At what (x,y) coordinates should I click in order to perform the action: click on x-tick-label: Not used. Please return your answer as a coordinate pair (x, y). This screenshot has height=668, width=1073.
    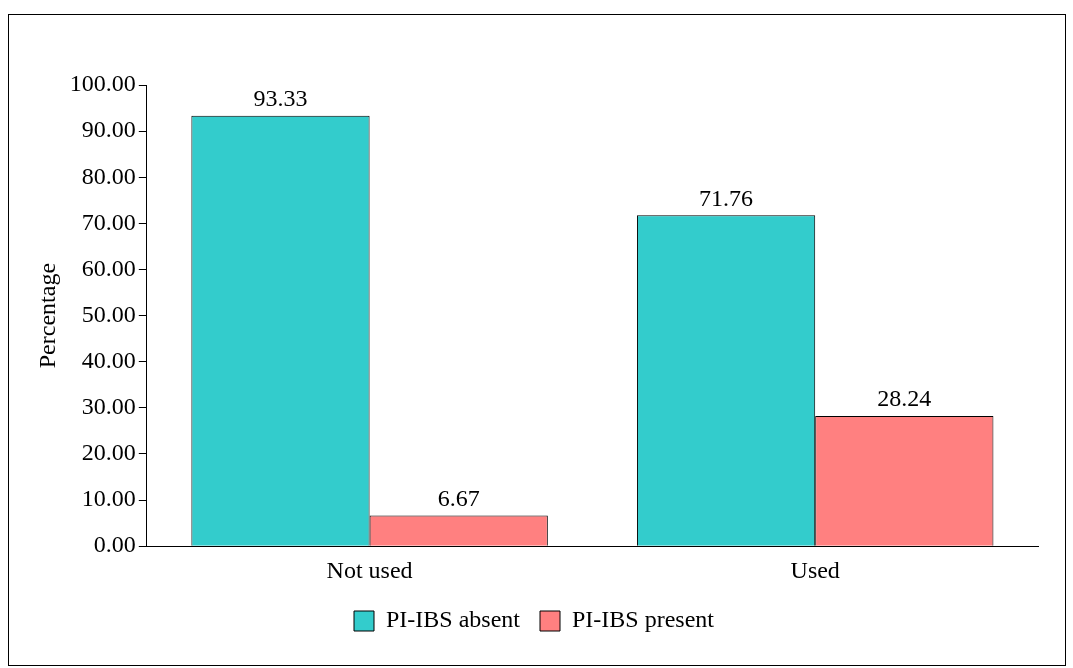
    Looking at the image, I should click on (369, 569).